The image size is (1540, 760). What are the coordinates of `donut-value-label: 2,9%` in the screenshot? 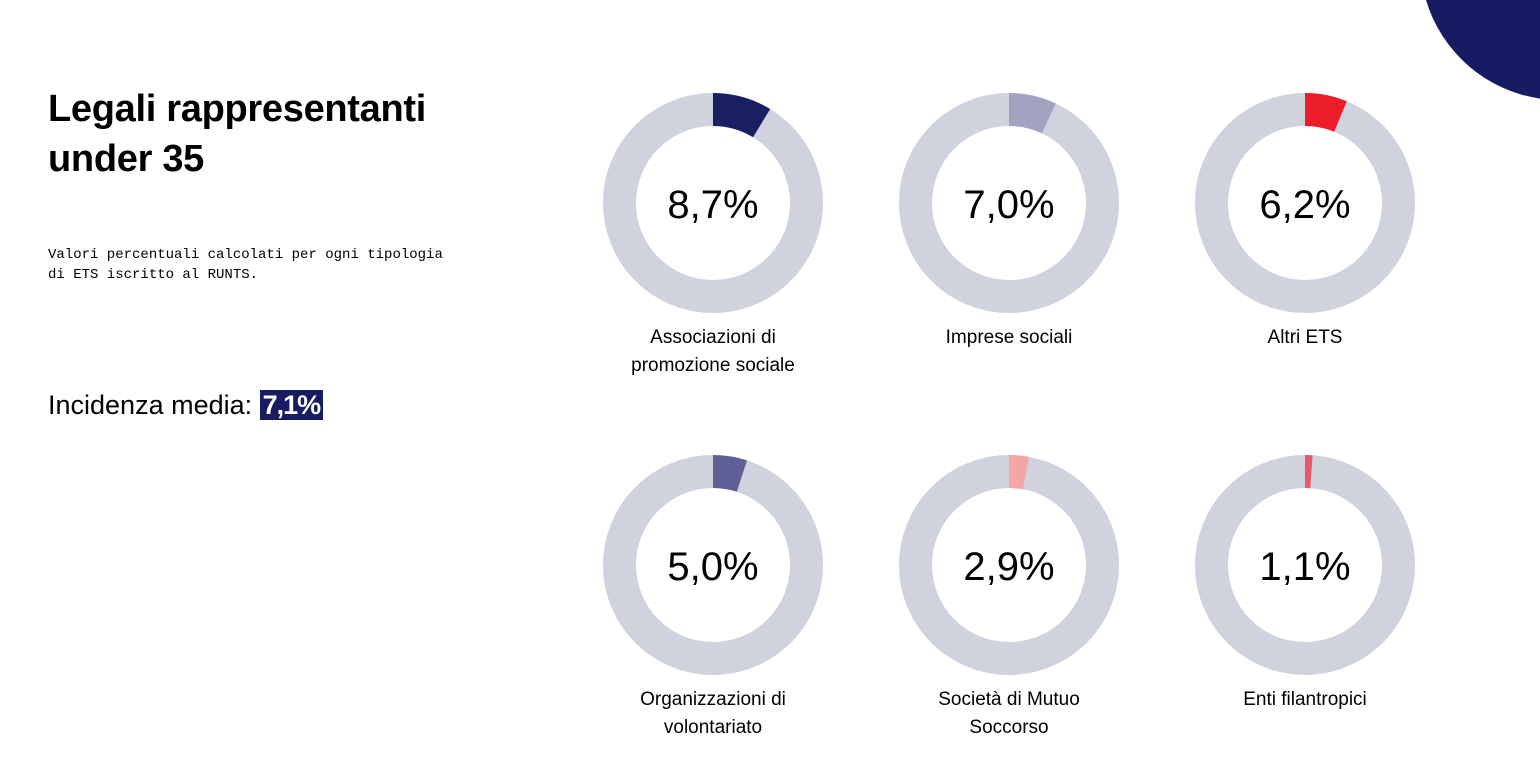 It's located at (1008, 567).